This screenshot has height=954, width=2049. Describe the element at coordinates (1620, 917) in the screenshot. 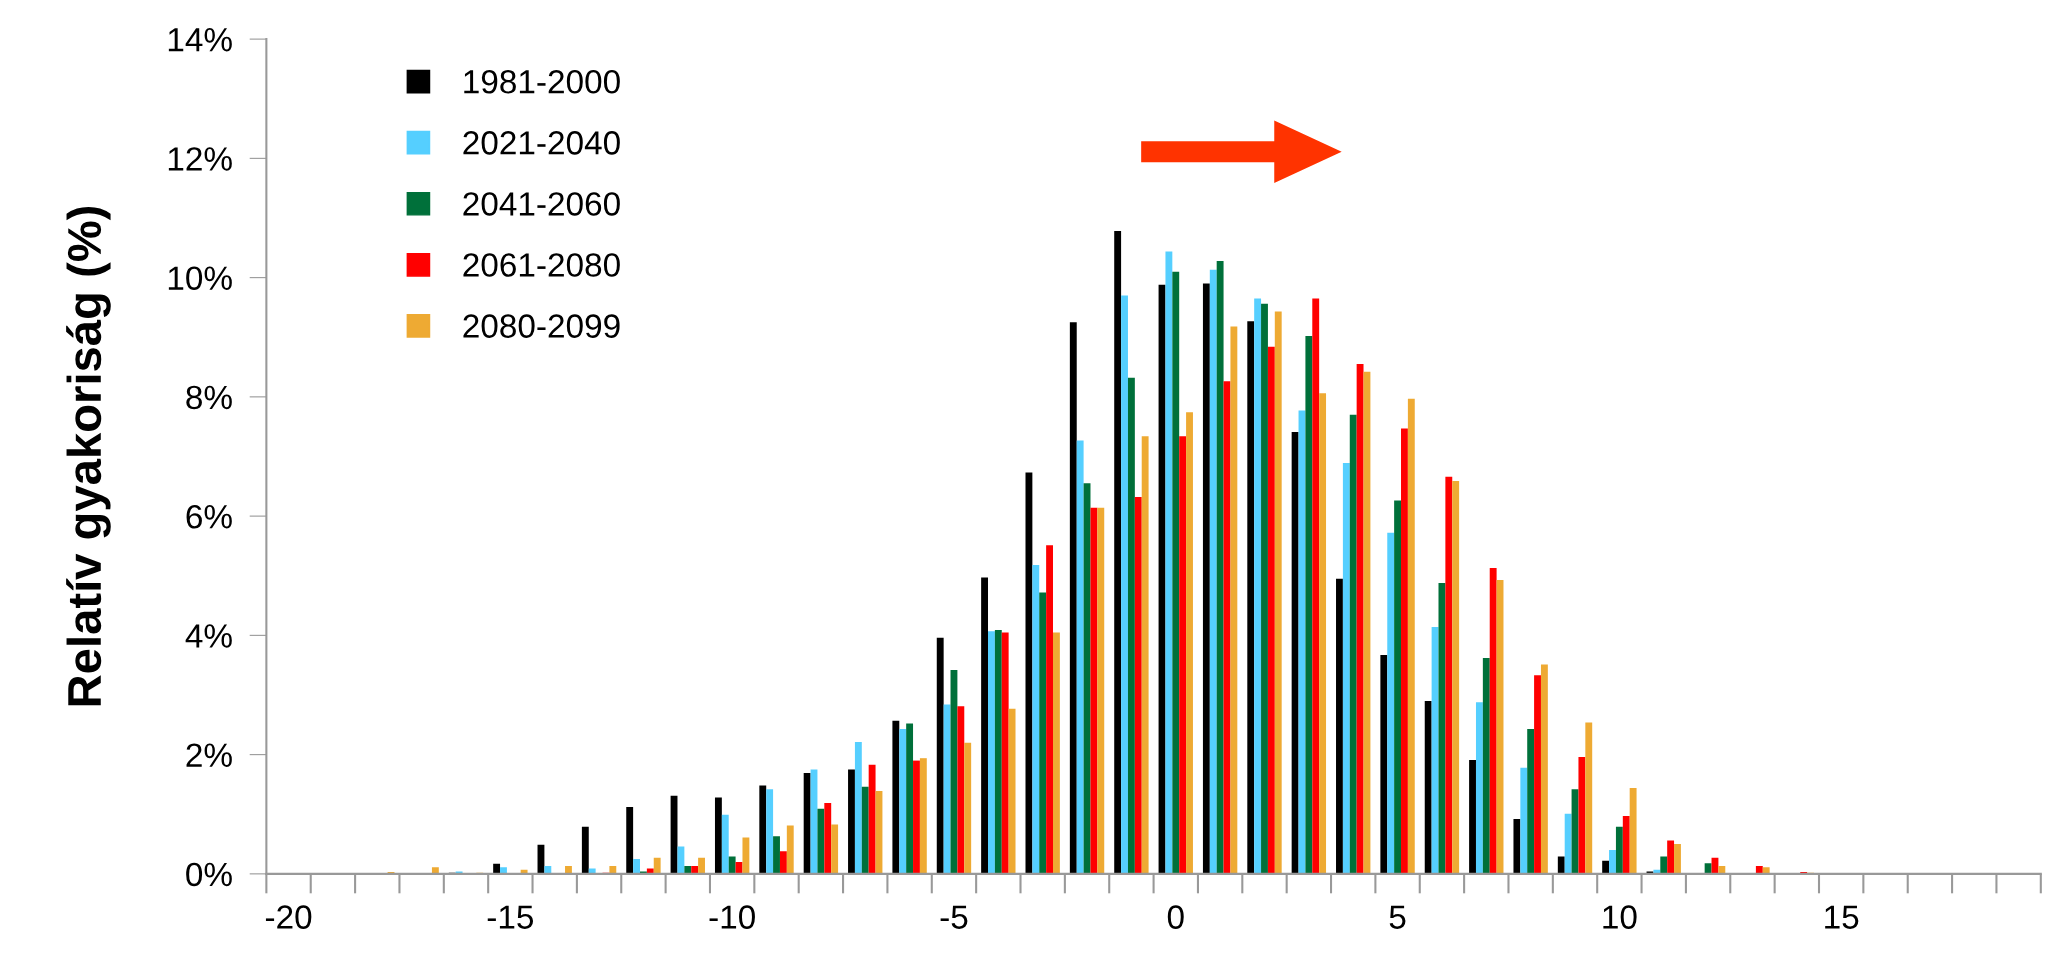

I see `x-tick-label: 10` at that location.